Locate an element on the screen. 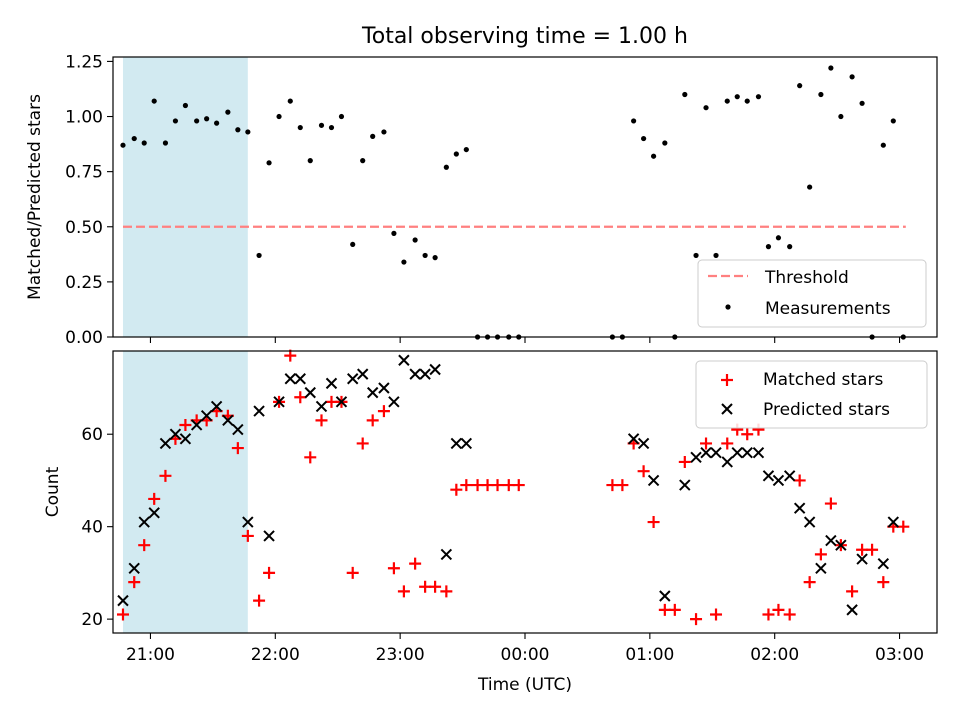 The image size is (960, 720). bot-x-tick-label: 23:00 is located at coordinates (400, 655).